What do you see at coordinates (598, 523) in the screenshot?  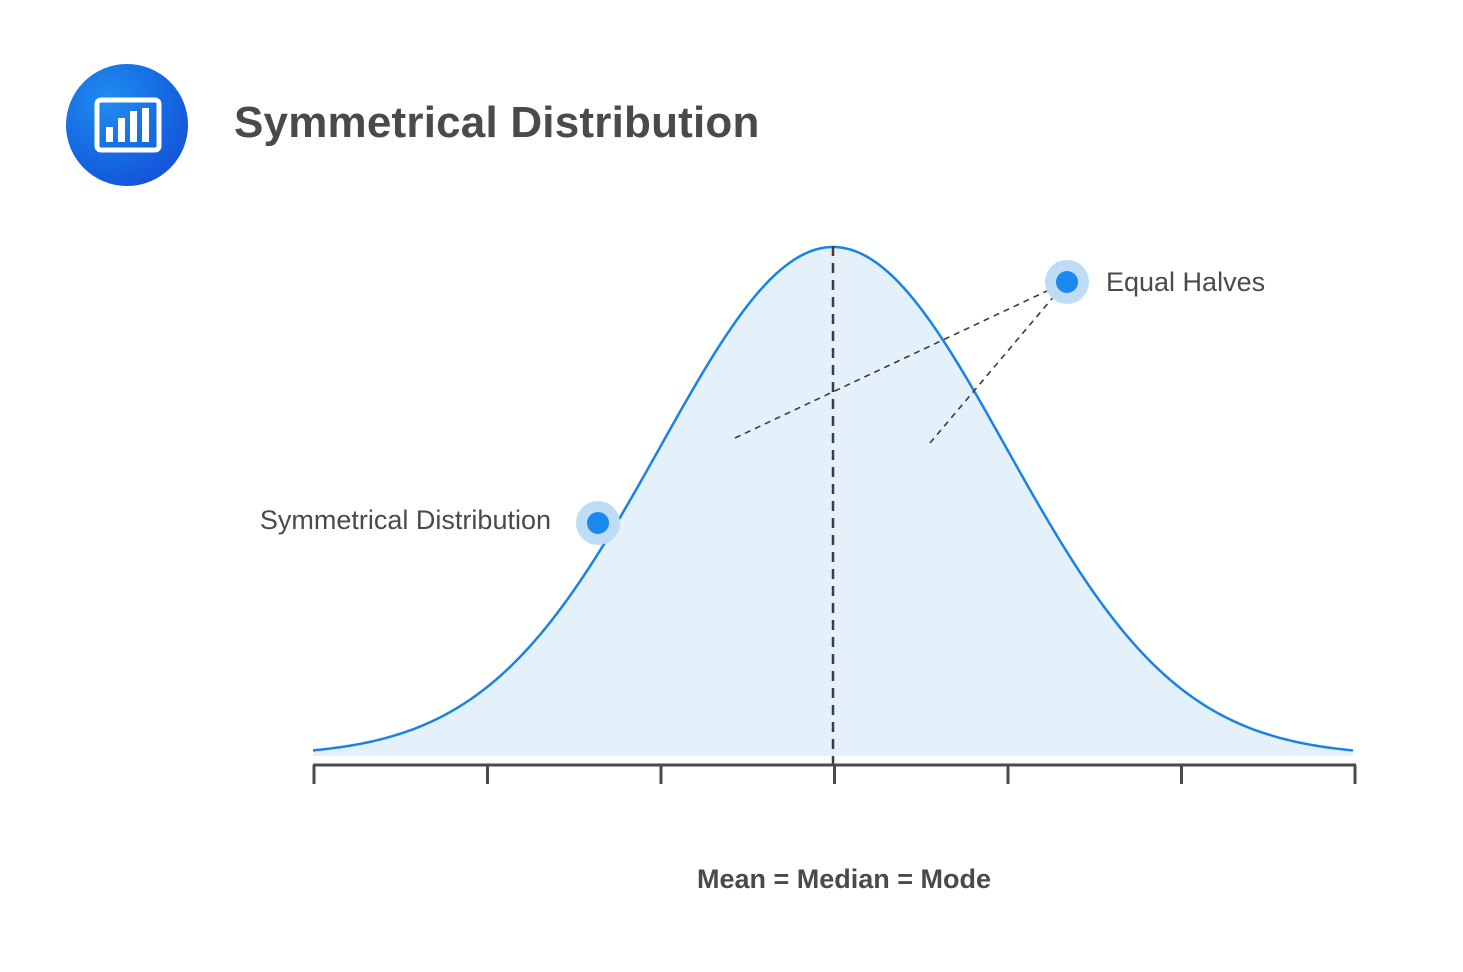 I see `symmetrical-marker` at bounding box center [598, 523].